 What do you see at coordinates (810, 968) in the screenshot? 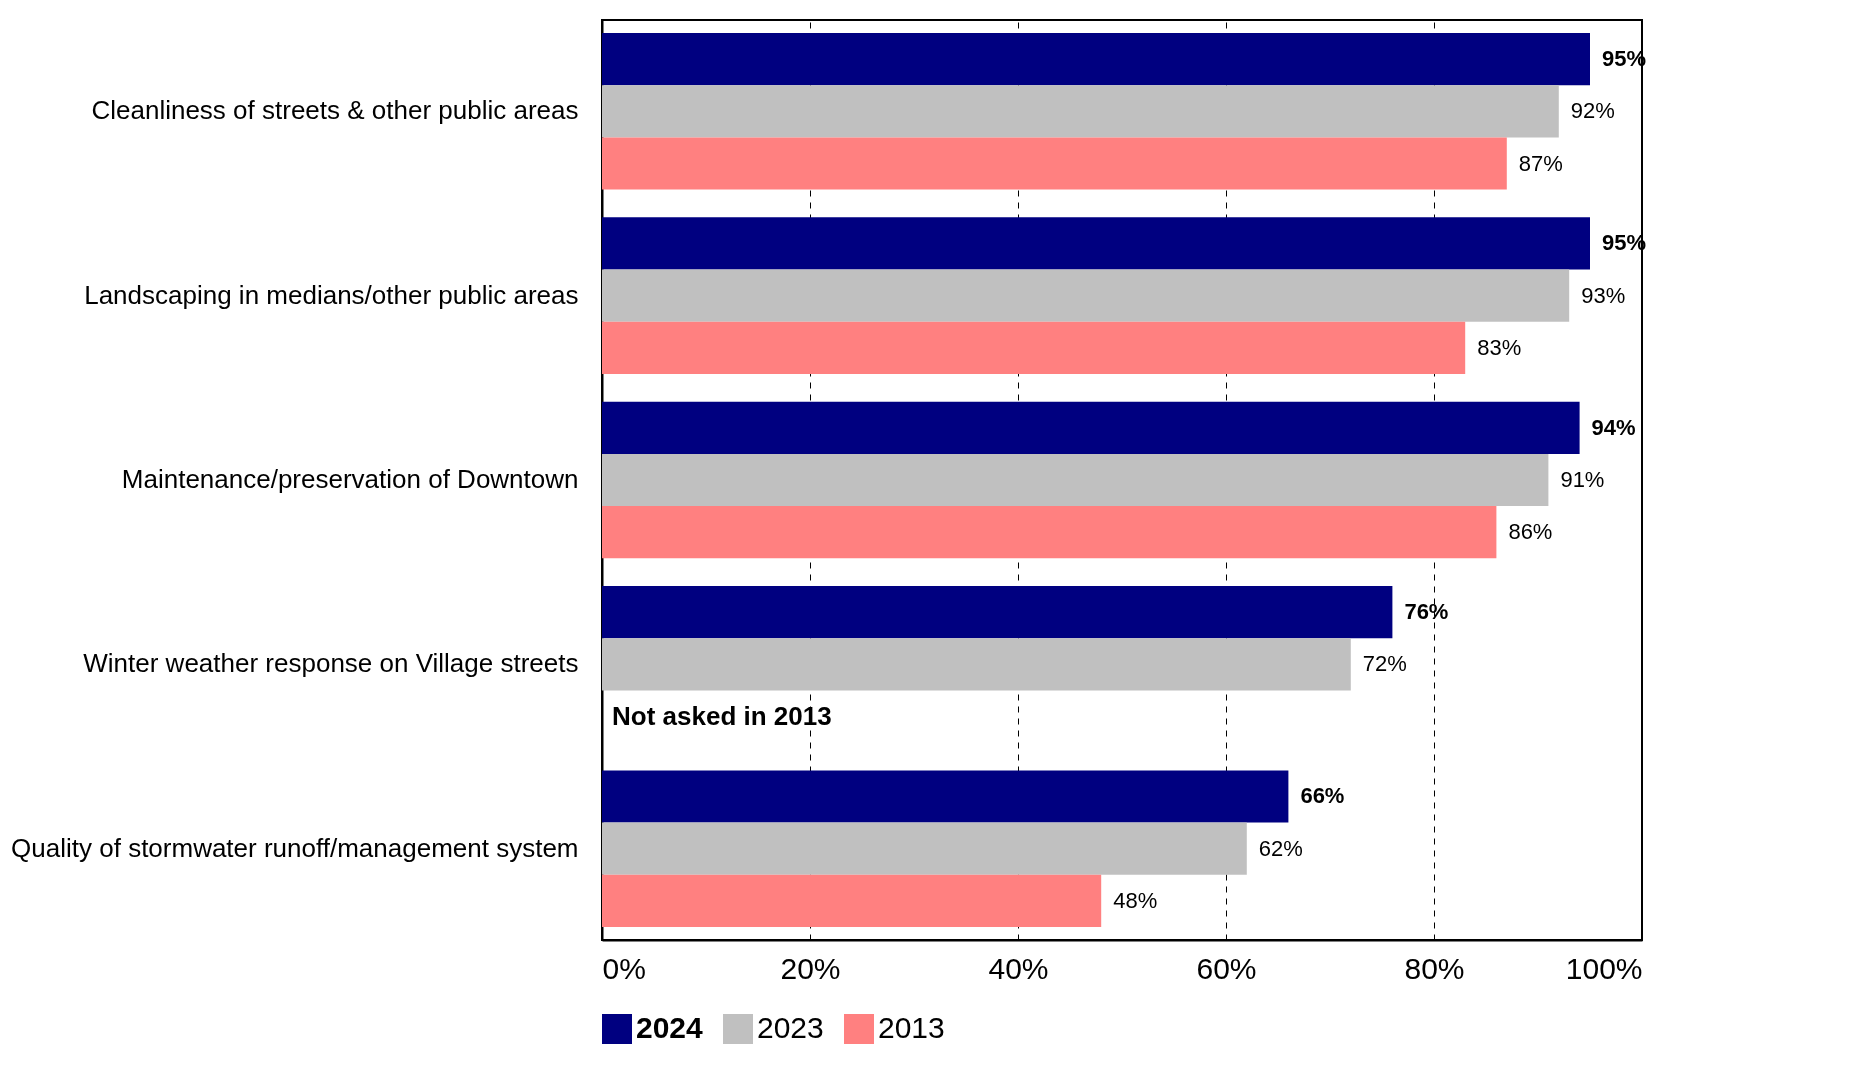
I see `x-tick-label: 20%` at bounding box center [810, 968].